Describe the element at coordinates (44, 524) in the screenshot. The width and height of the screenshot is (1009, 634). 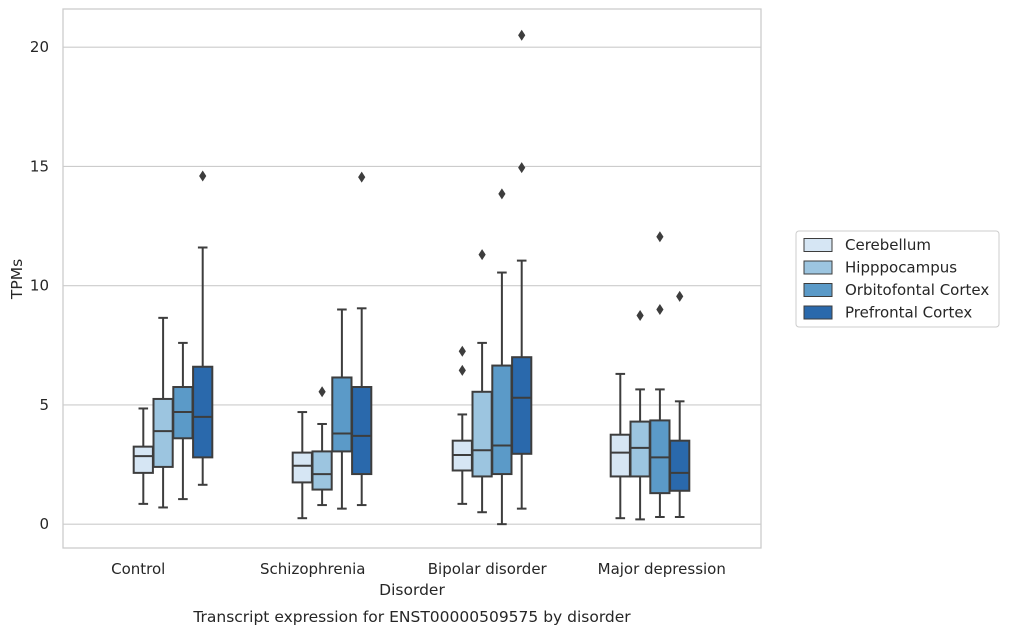
I see `y-tick-label: 0` at that location.